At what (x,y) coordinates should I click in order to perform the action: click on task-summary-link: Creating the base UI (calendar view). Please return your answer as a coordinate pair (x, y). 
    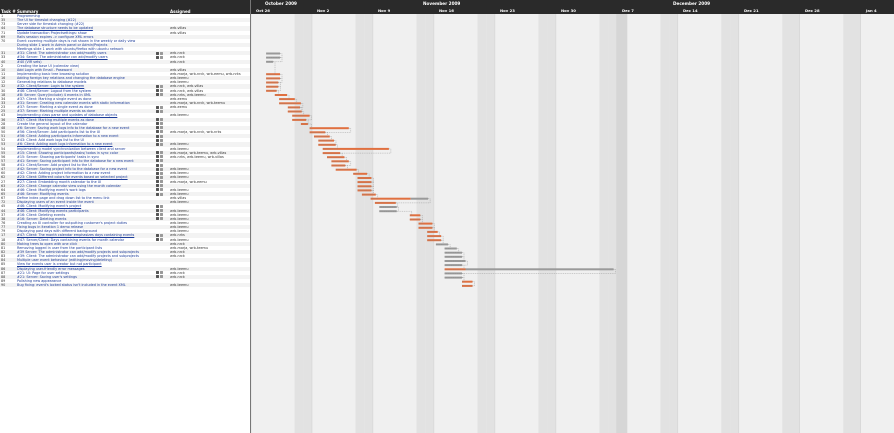
    Looking at the image, I should click on (48, 65).